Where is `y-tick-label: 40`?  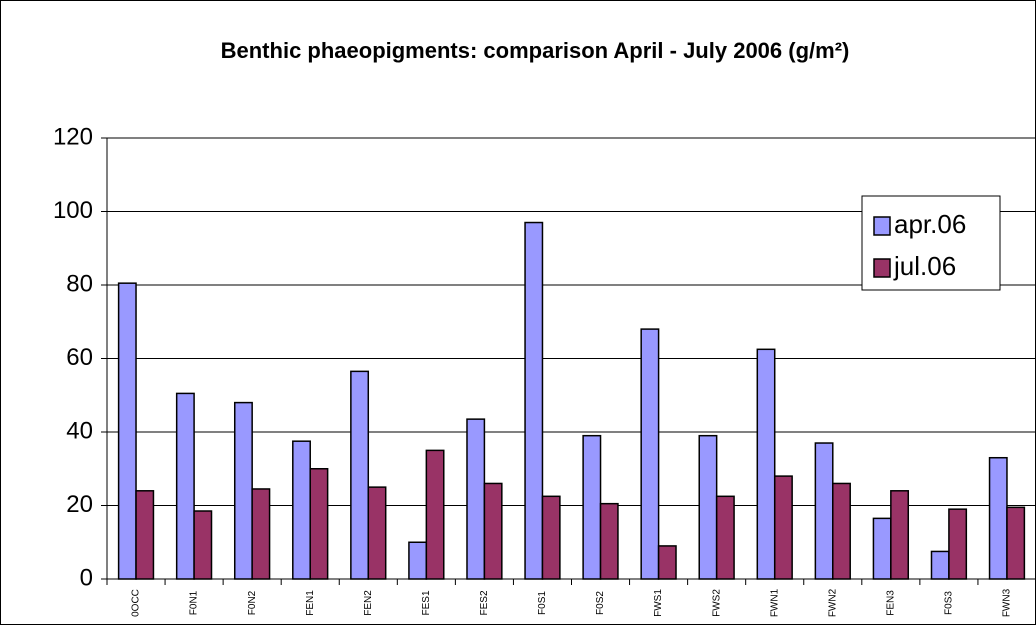 y-tick-label: 40 is located at coordinates (79, 430).